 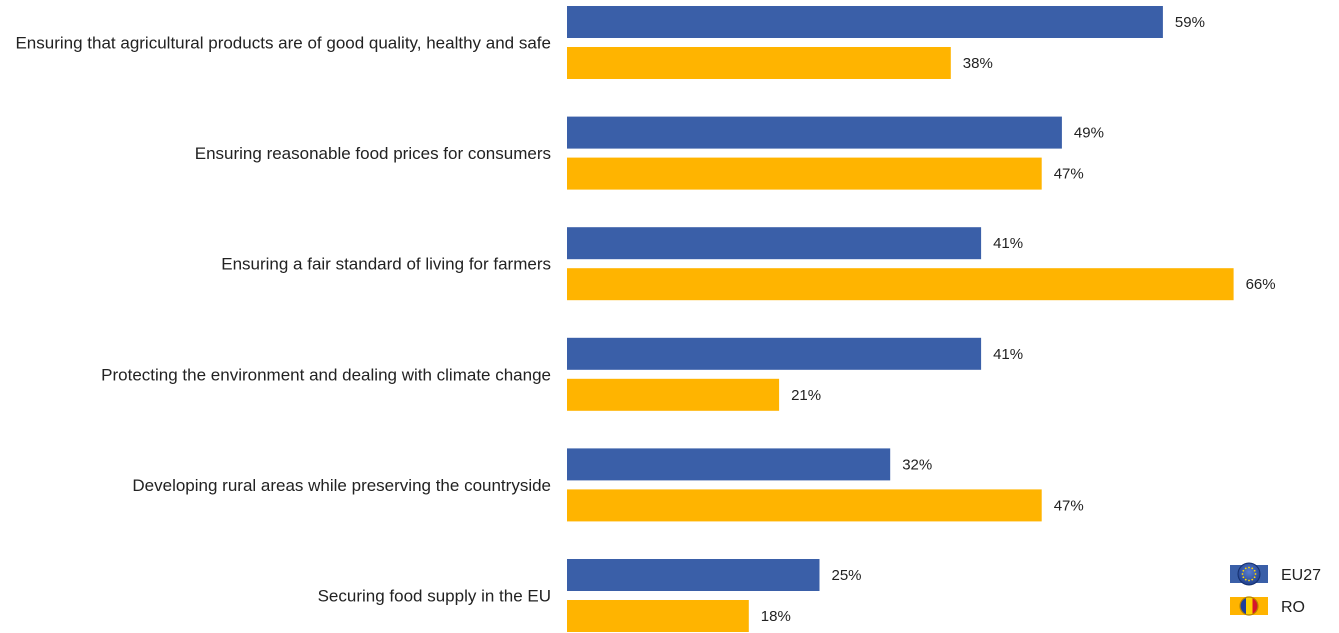 I want to click on data-label: 32%, so click(x=917, y=464).